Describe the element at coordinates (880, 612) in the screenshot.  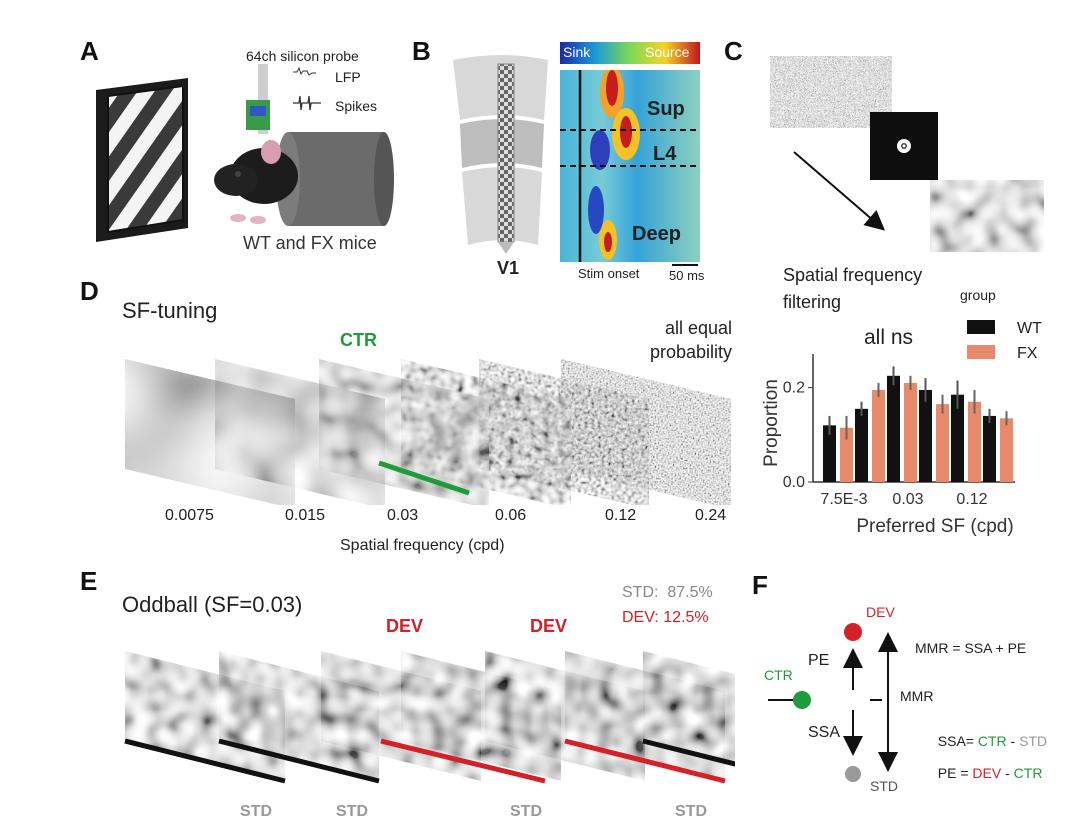
I see `dev-node-label: DEV` at that location.